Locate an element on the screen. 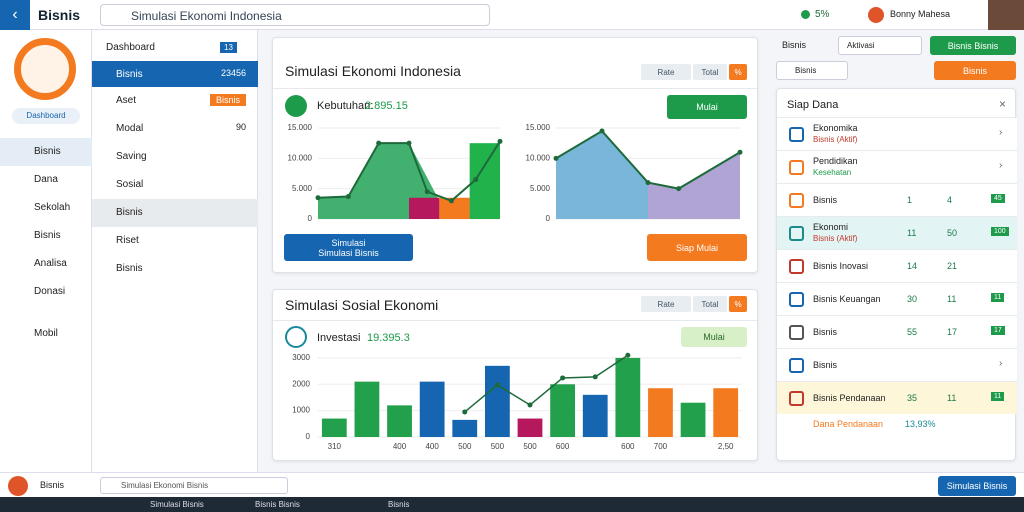  back-button: ‹ is located at coordinates (15, 15).